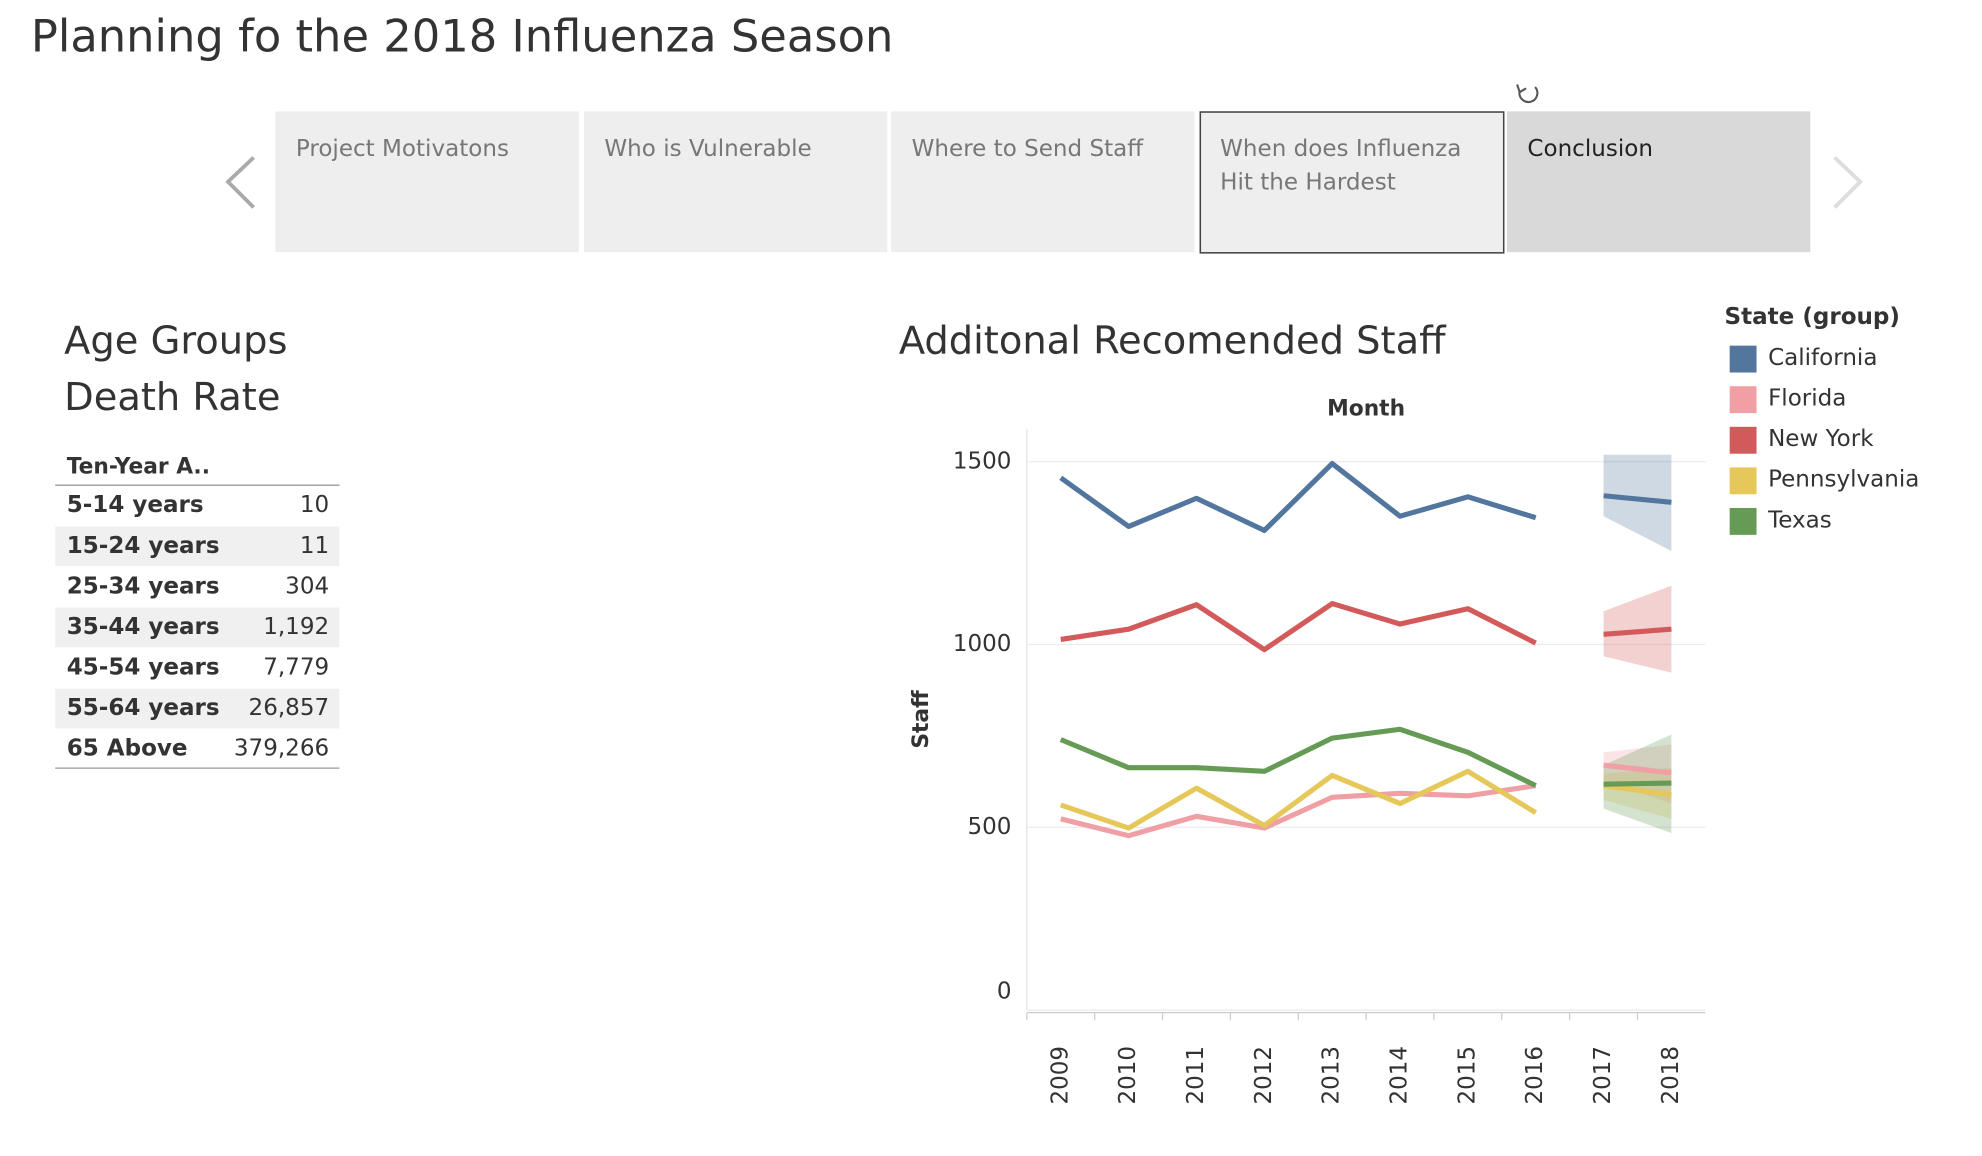 The image size is (1982, 1156). I want to click on table-row-label: 55-64 years, so click(143, 708).